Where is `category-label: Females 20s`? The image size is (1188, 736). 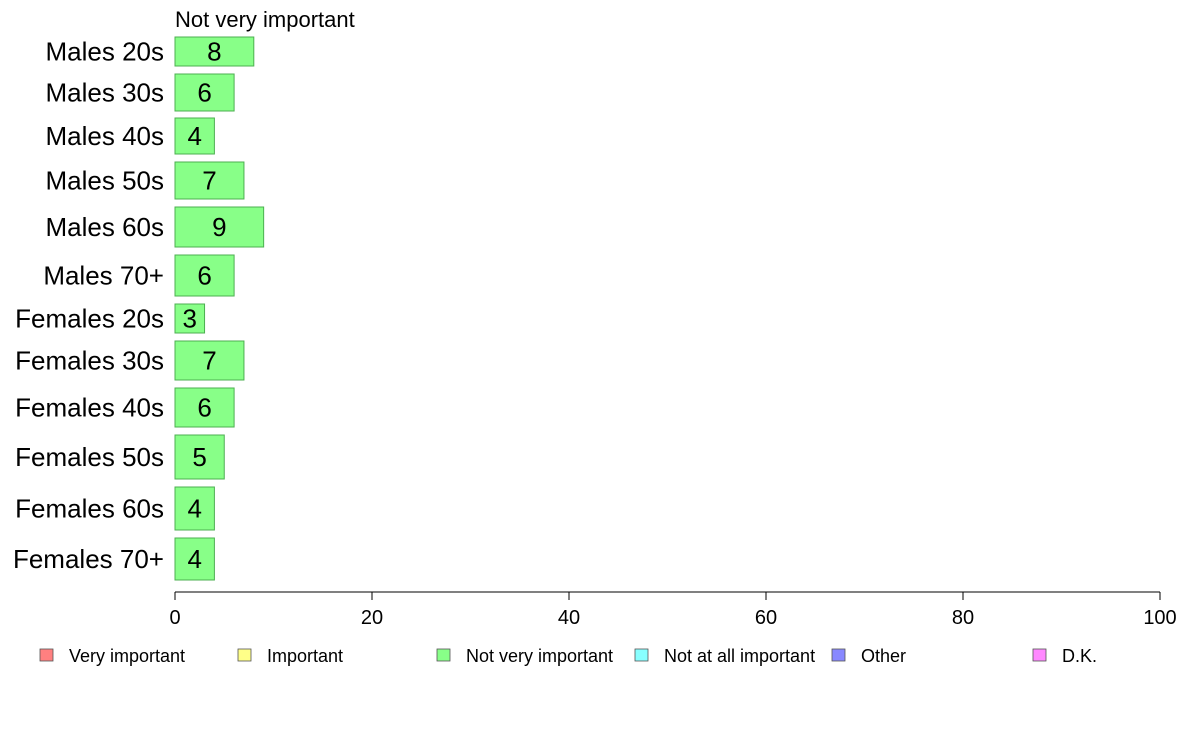
category-label: Females 20s is located at coordinates (89, 319).